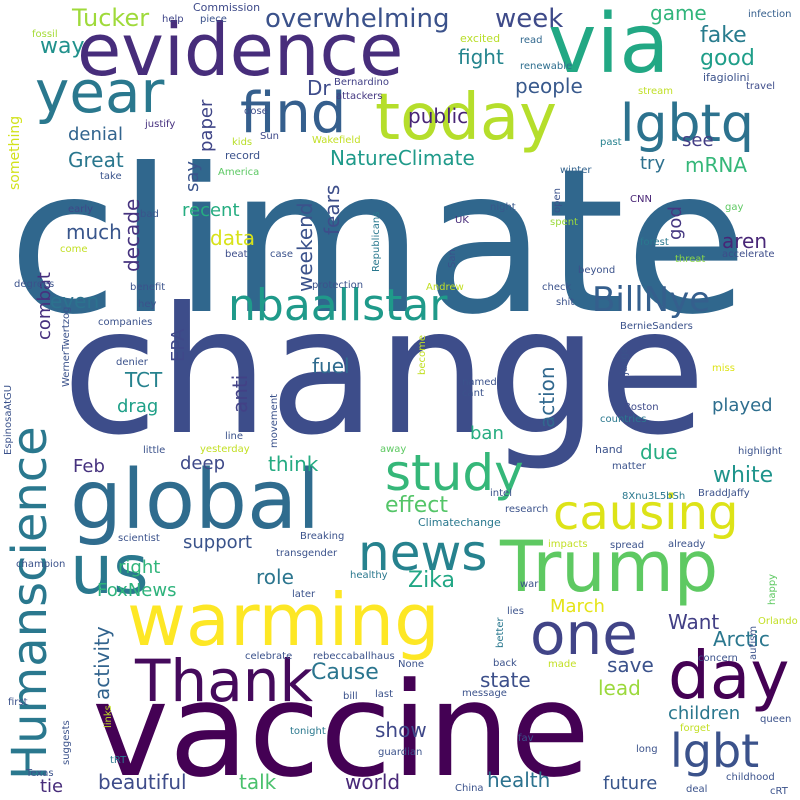  I want to click on word-rebecca: rebeccaballhaus, so click(354, 656).